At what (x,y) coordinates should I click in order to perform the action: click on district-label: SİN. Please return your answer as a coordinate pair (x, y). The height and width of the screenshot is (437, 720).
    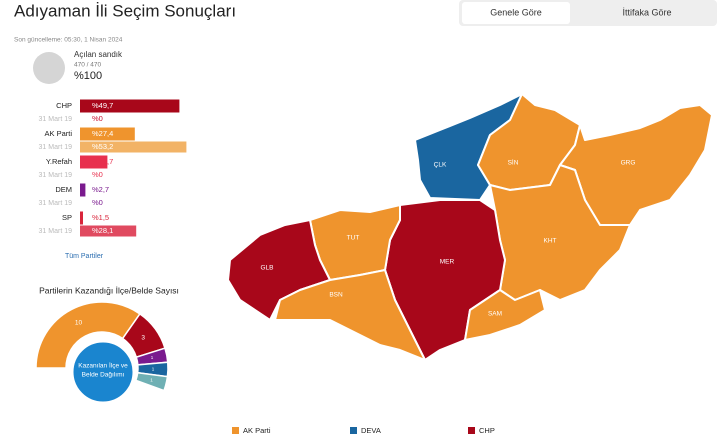
    Looking at the image, I should click on (513, 162).